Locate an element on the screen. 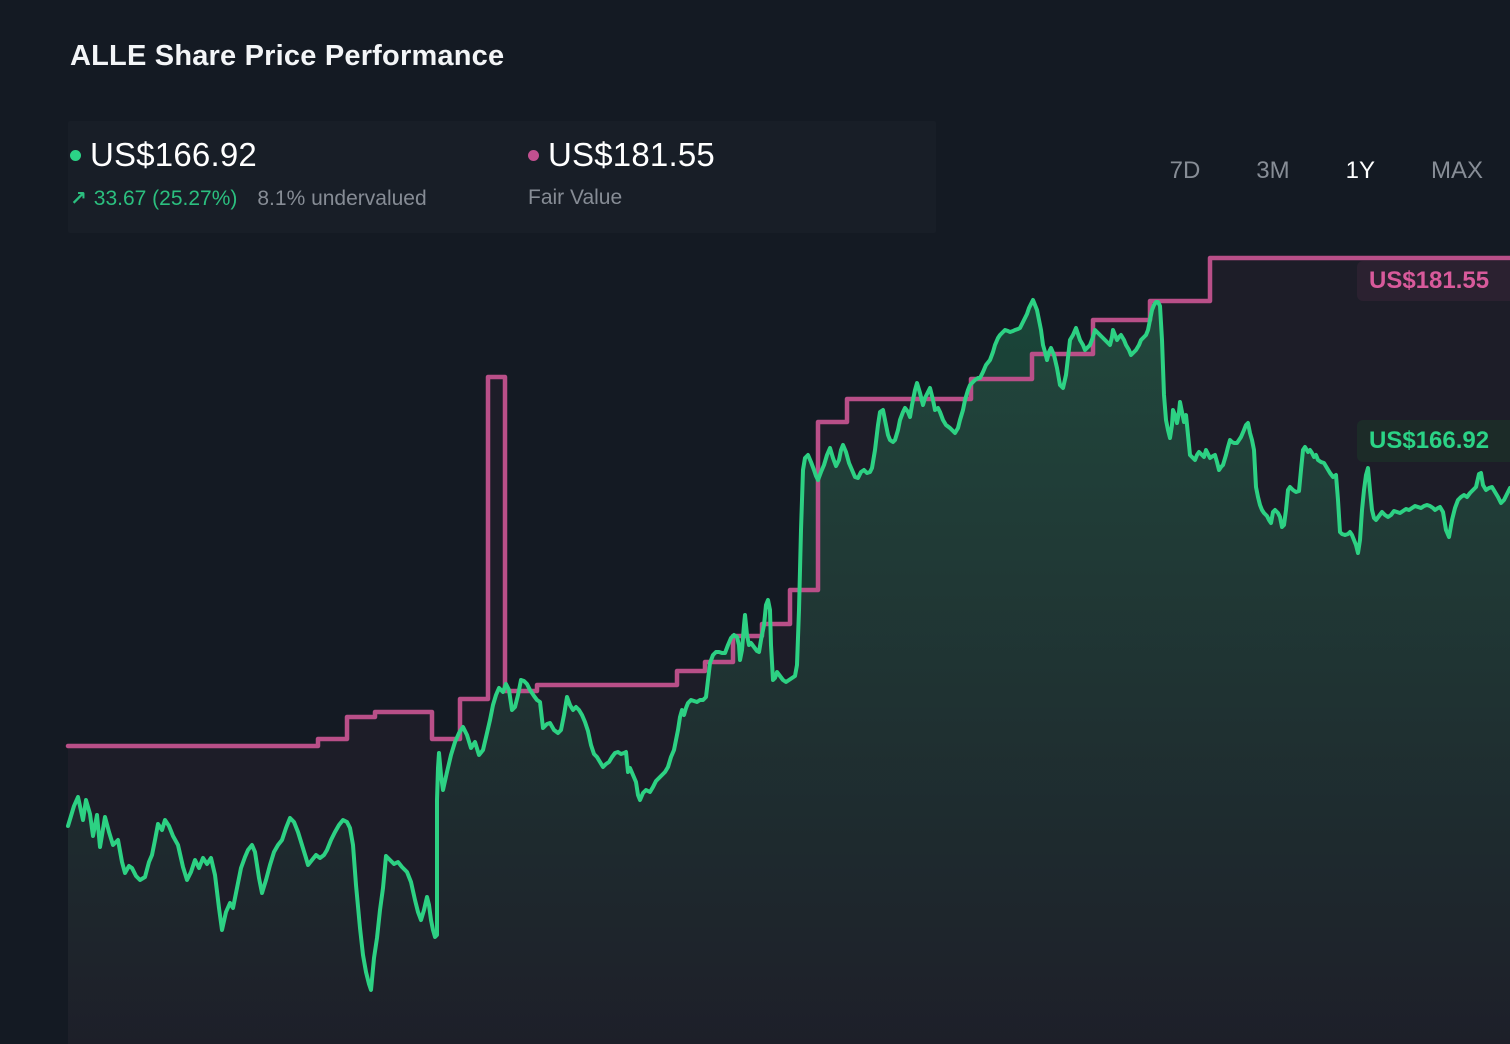 The height and width of the screenshot is (1044, 1510). legend-fair-value: US$181.55 Fair Value is located at coordinates (621, 171).